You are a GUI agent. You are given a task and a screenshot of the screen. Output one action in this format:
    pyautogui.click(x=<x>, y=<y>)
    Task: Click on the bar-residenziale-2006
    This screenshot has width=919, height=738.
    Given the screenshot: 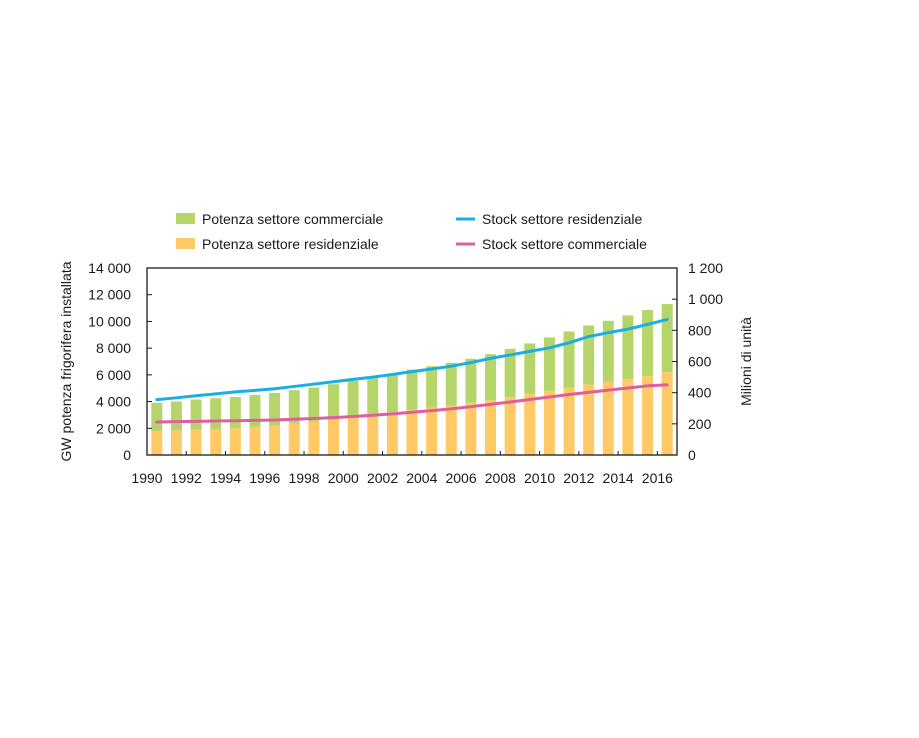 What is the action you would take?
    pyautogui.click(x=471, y=428)
    